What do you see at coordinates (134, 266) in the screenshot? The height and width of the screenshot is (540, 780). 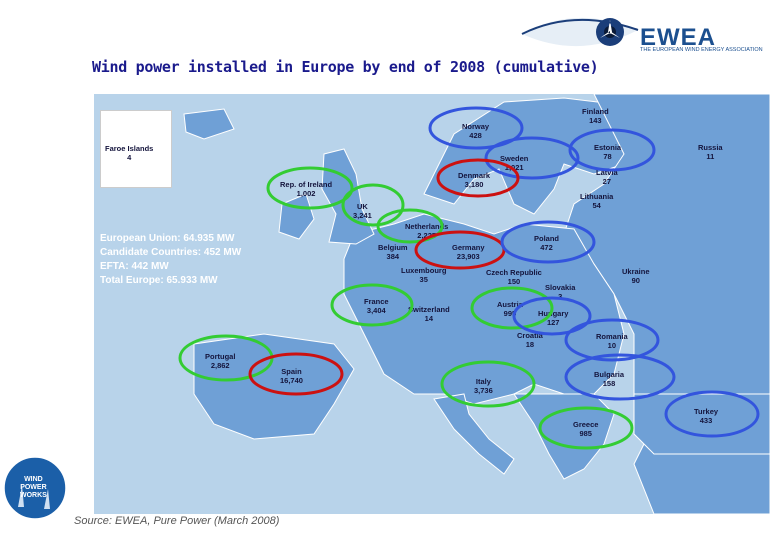 I see `total-efta: EFTA: 442 MW` at bounding box center [134, 266].